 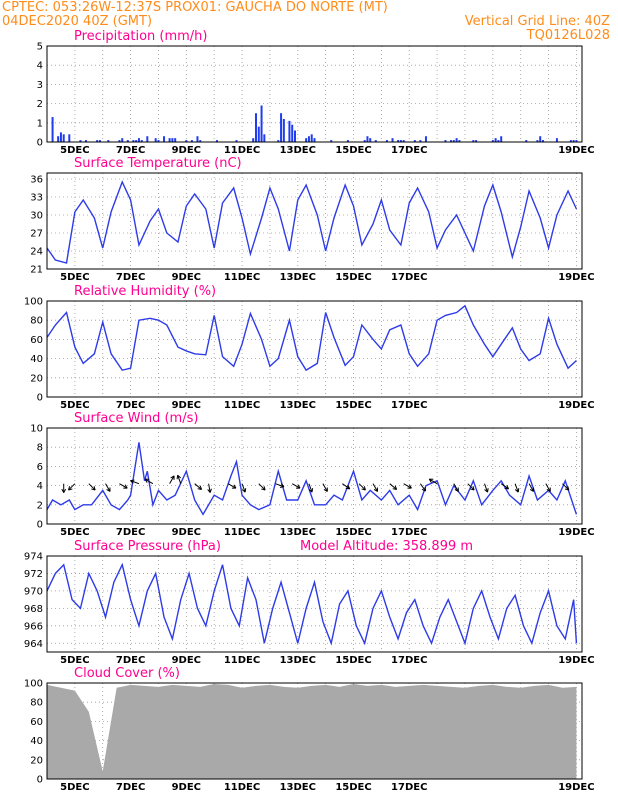 What do you see at coordinates (242, 660) in the screenshot?
I see `pressure-date-label: 11DEC` at bounding box center [242, 660].